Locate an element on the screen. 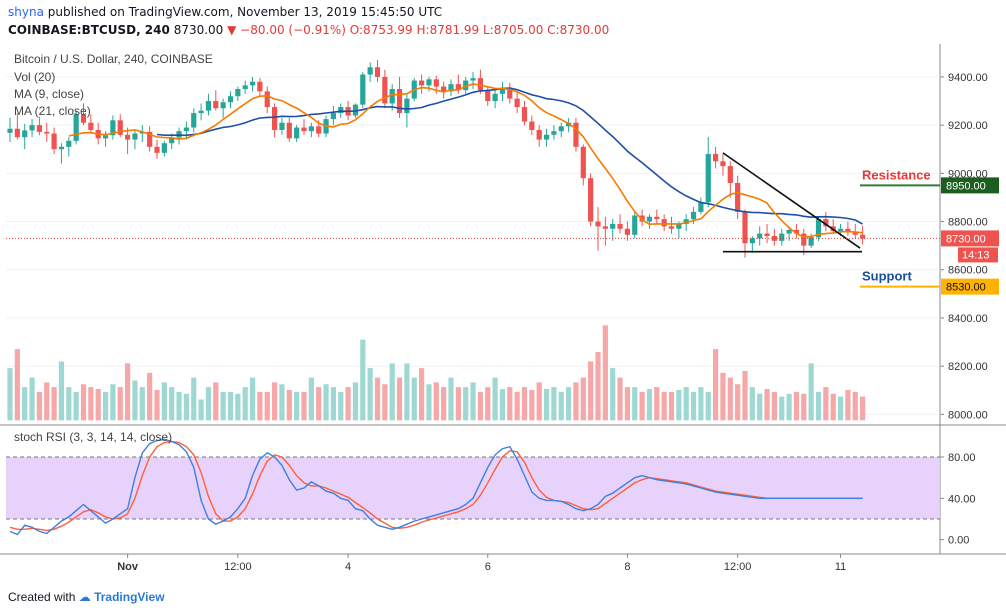 The width and height of the screenshot is (1006, 615). rsi-tick-label: 80.00 is located at coordinates (962, 458).